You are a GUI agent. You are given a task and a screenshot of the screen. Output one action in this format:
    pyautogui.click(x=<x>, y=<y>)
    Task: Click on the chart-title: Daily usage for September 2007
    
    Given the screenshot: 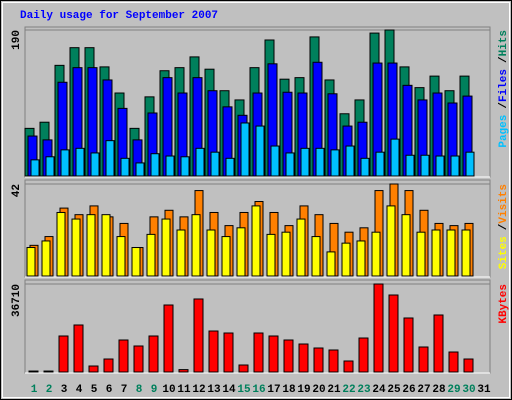 What is the action you would take?
    pyautogui.click(x=119, y=16)
    